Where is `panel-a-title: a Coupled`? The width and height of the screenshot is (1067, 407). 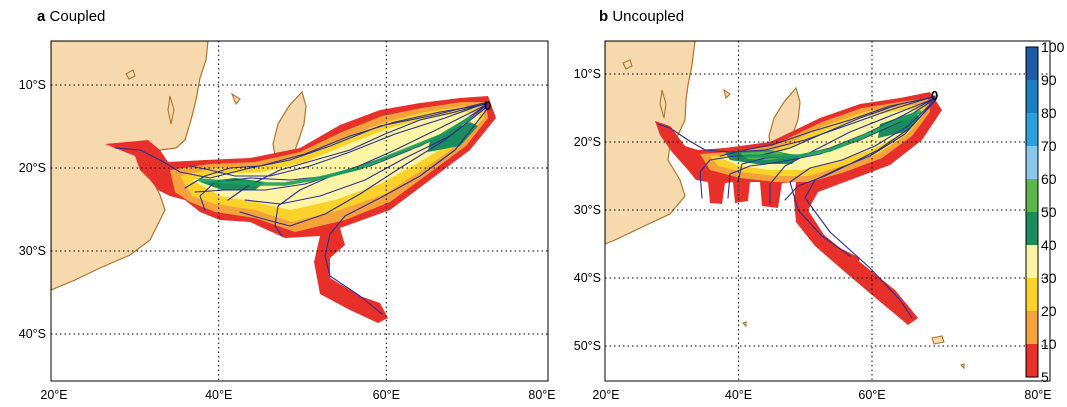
panel-a-title: a Coupled is located at coordinates (71, 16).